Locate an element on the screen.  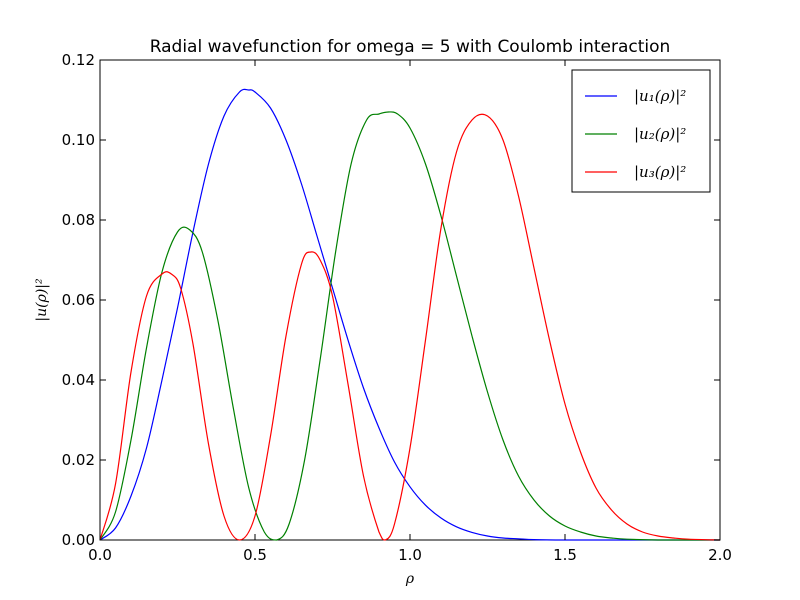
y-tick-label: 0.10 is located at coordinates (78, 140).